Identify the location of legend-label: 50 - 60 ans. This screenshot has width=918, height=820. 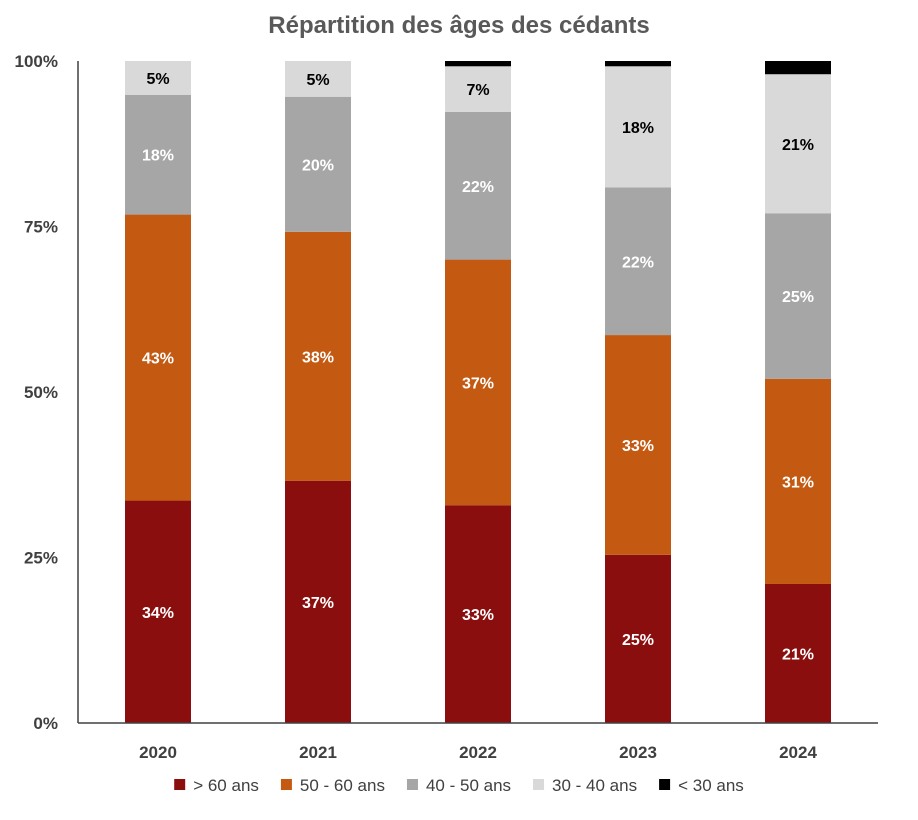
(342, 785).